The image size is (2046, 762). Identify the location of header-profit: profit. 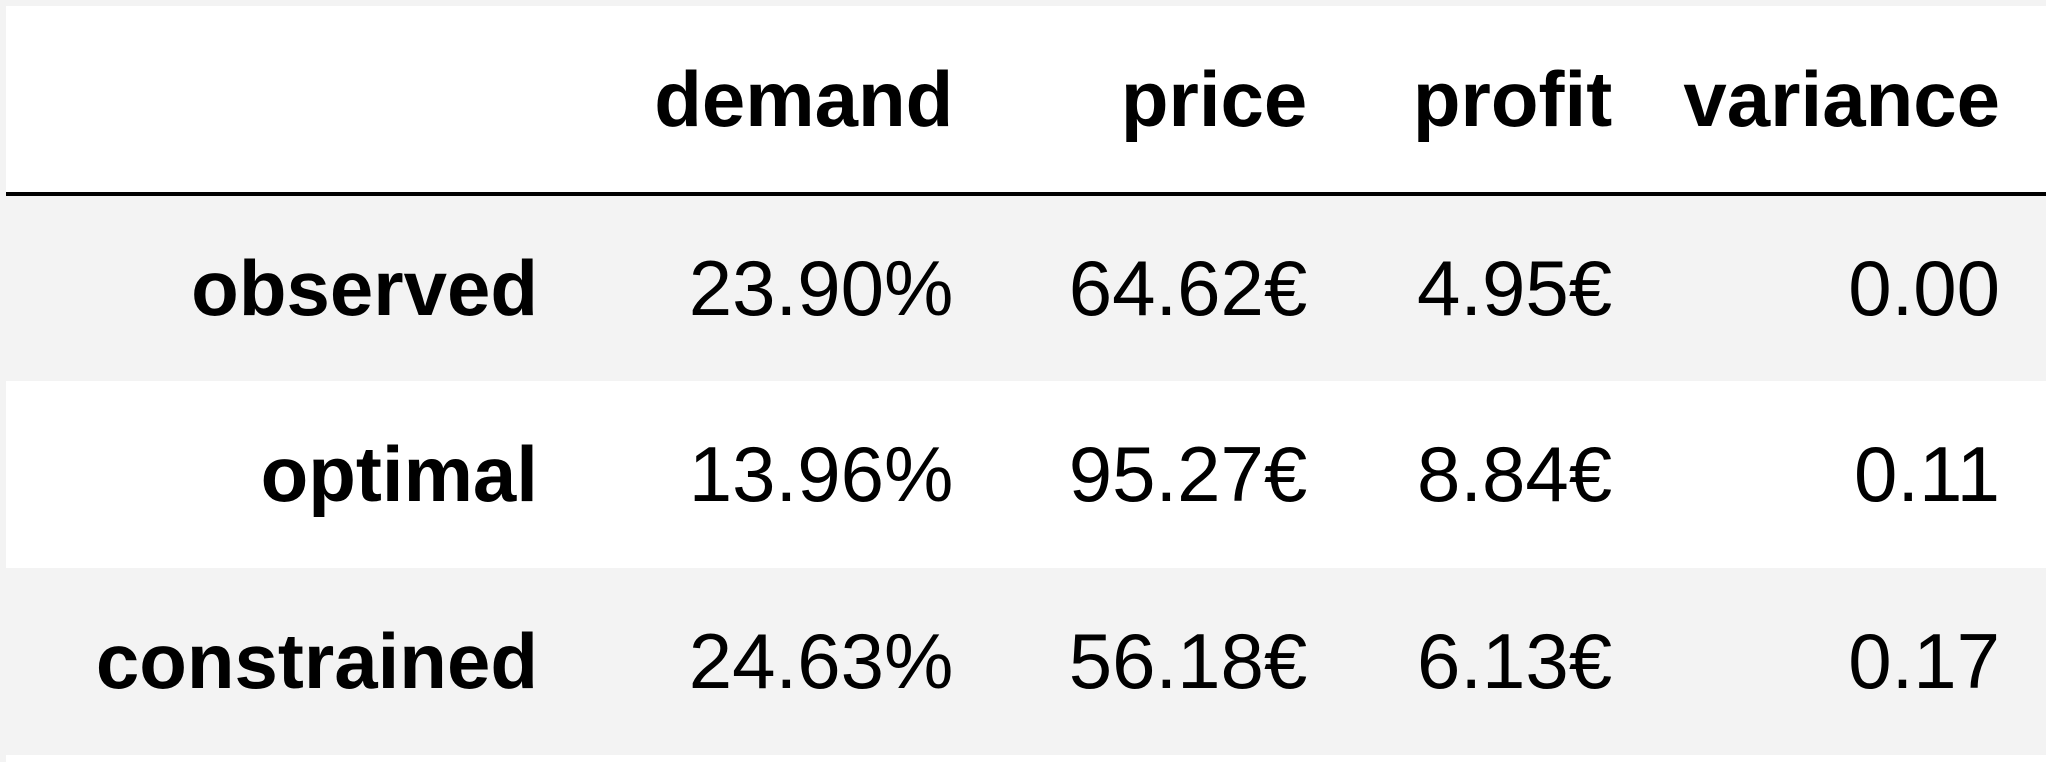
(1460, 101).